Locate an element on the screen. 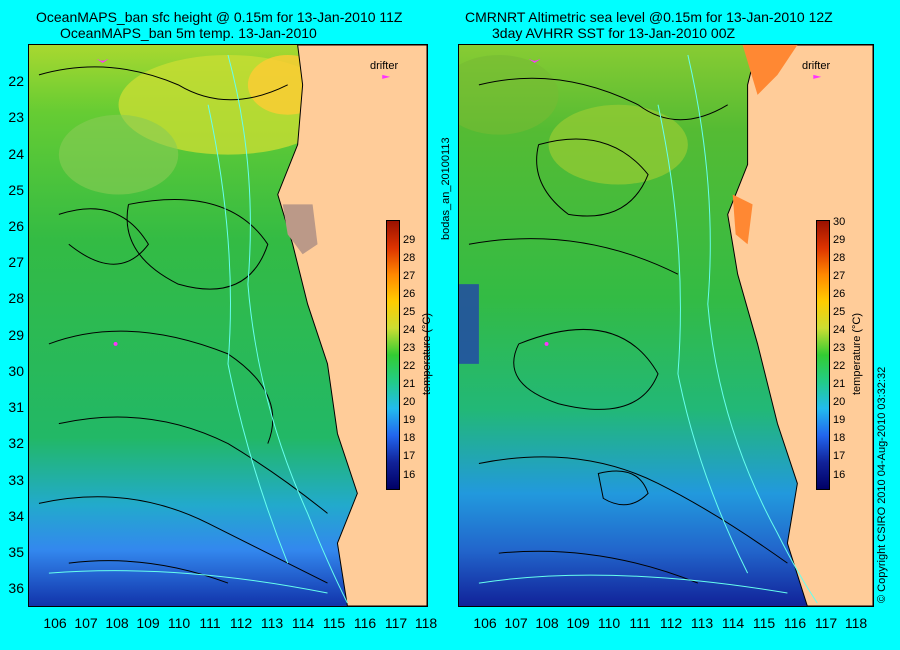 The height and width of the screenshot is (650, 900). colorbar-tick: 30 is located at coordinates (839, 222).